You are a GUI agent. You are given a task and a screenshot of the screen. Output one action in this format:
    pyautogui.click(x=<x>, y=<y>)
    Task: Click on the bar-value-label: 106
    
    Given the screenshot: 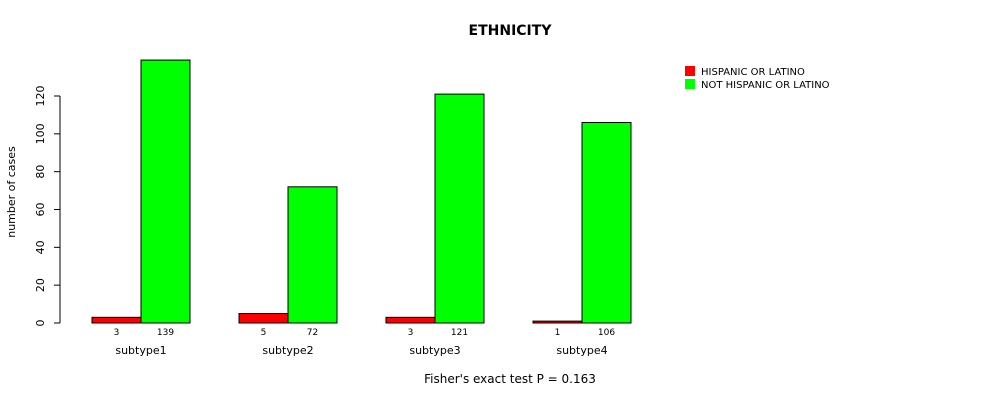 What is the action you would take?
    pyautogui.click(x=606, y=333)
    